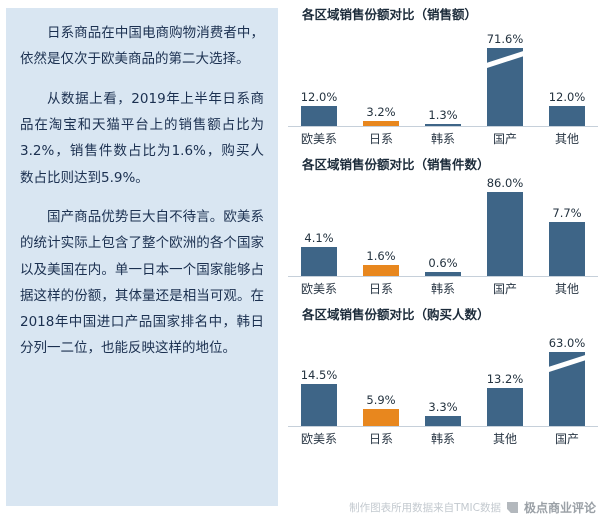 This screenshot has width=604, height=518. I want to click on value-label: 0.6%, so click(443, 262).